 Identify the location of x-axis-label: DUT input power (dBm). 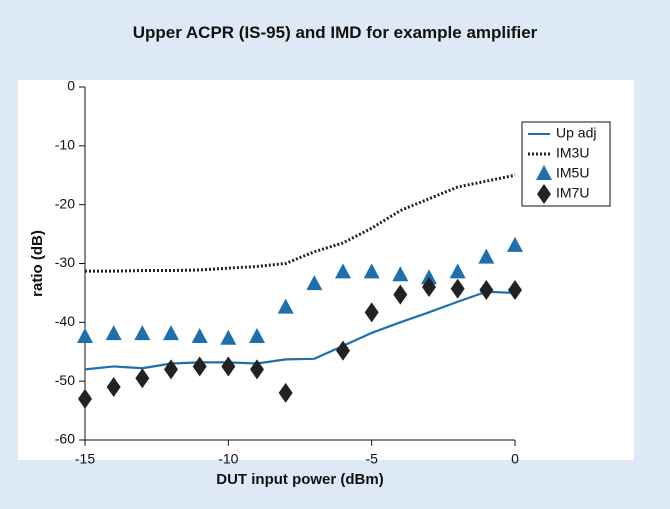
(299, 479).